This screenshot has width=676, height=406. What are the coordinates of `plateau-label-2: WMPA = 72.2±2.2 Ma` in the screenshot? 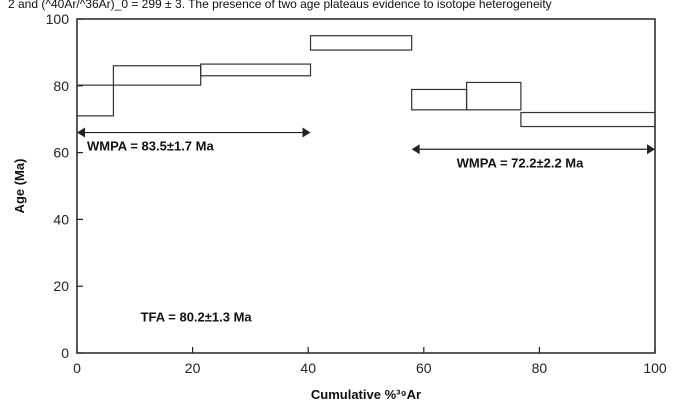 It's located at (520, 162).